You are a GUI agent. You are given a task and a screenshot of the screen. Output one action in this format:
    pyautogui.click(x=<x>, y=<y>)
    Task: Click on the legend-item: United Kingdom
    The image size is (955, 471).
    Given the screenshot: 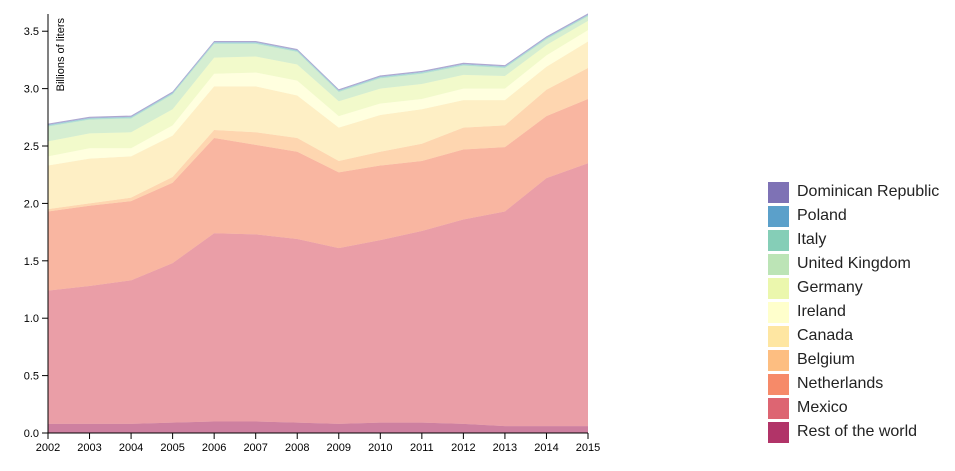 What is the action you would take?
    pyautogui.click(x=853, y=264)
    